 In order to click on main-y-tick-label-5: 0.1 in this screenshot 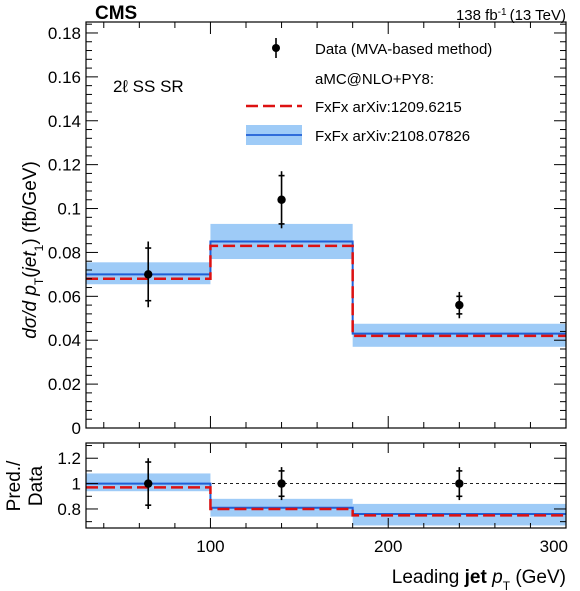, I will do `click(69, 209)`.